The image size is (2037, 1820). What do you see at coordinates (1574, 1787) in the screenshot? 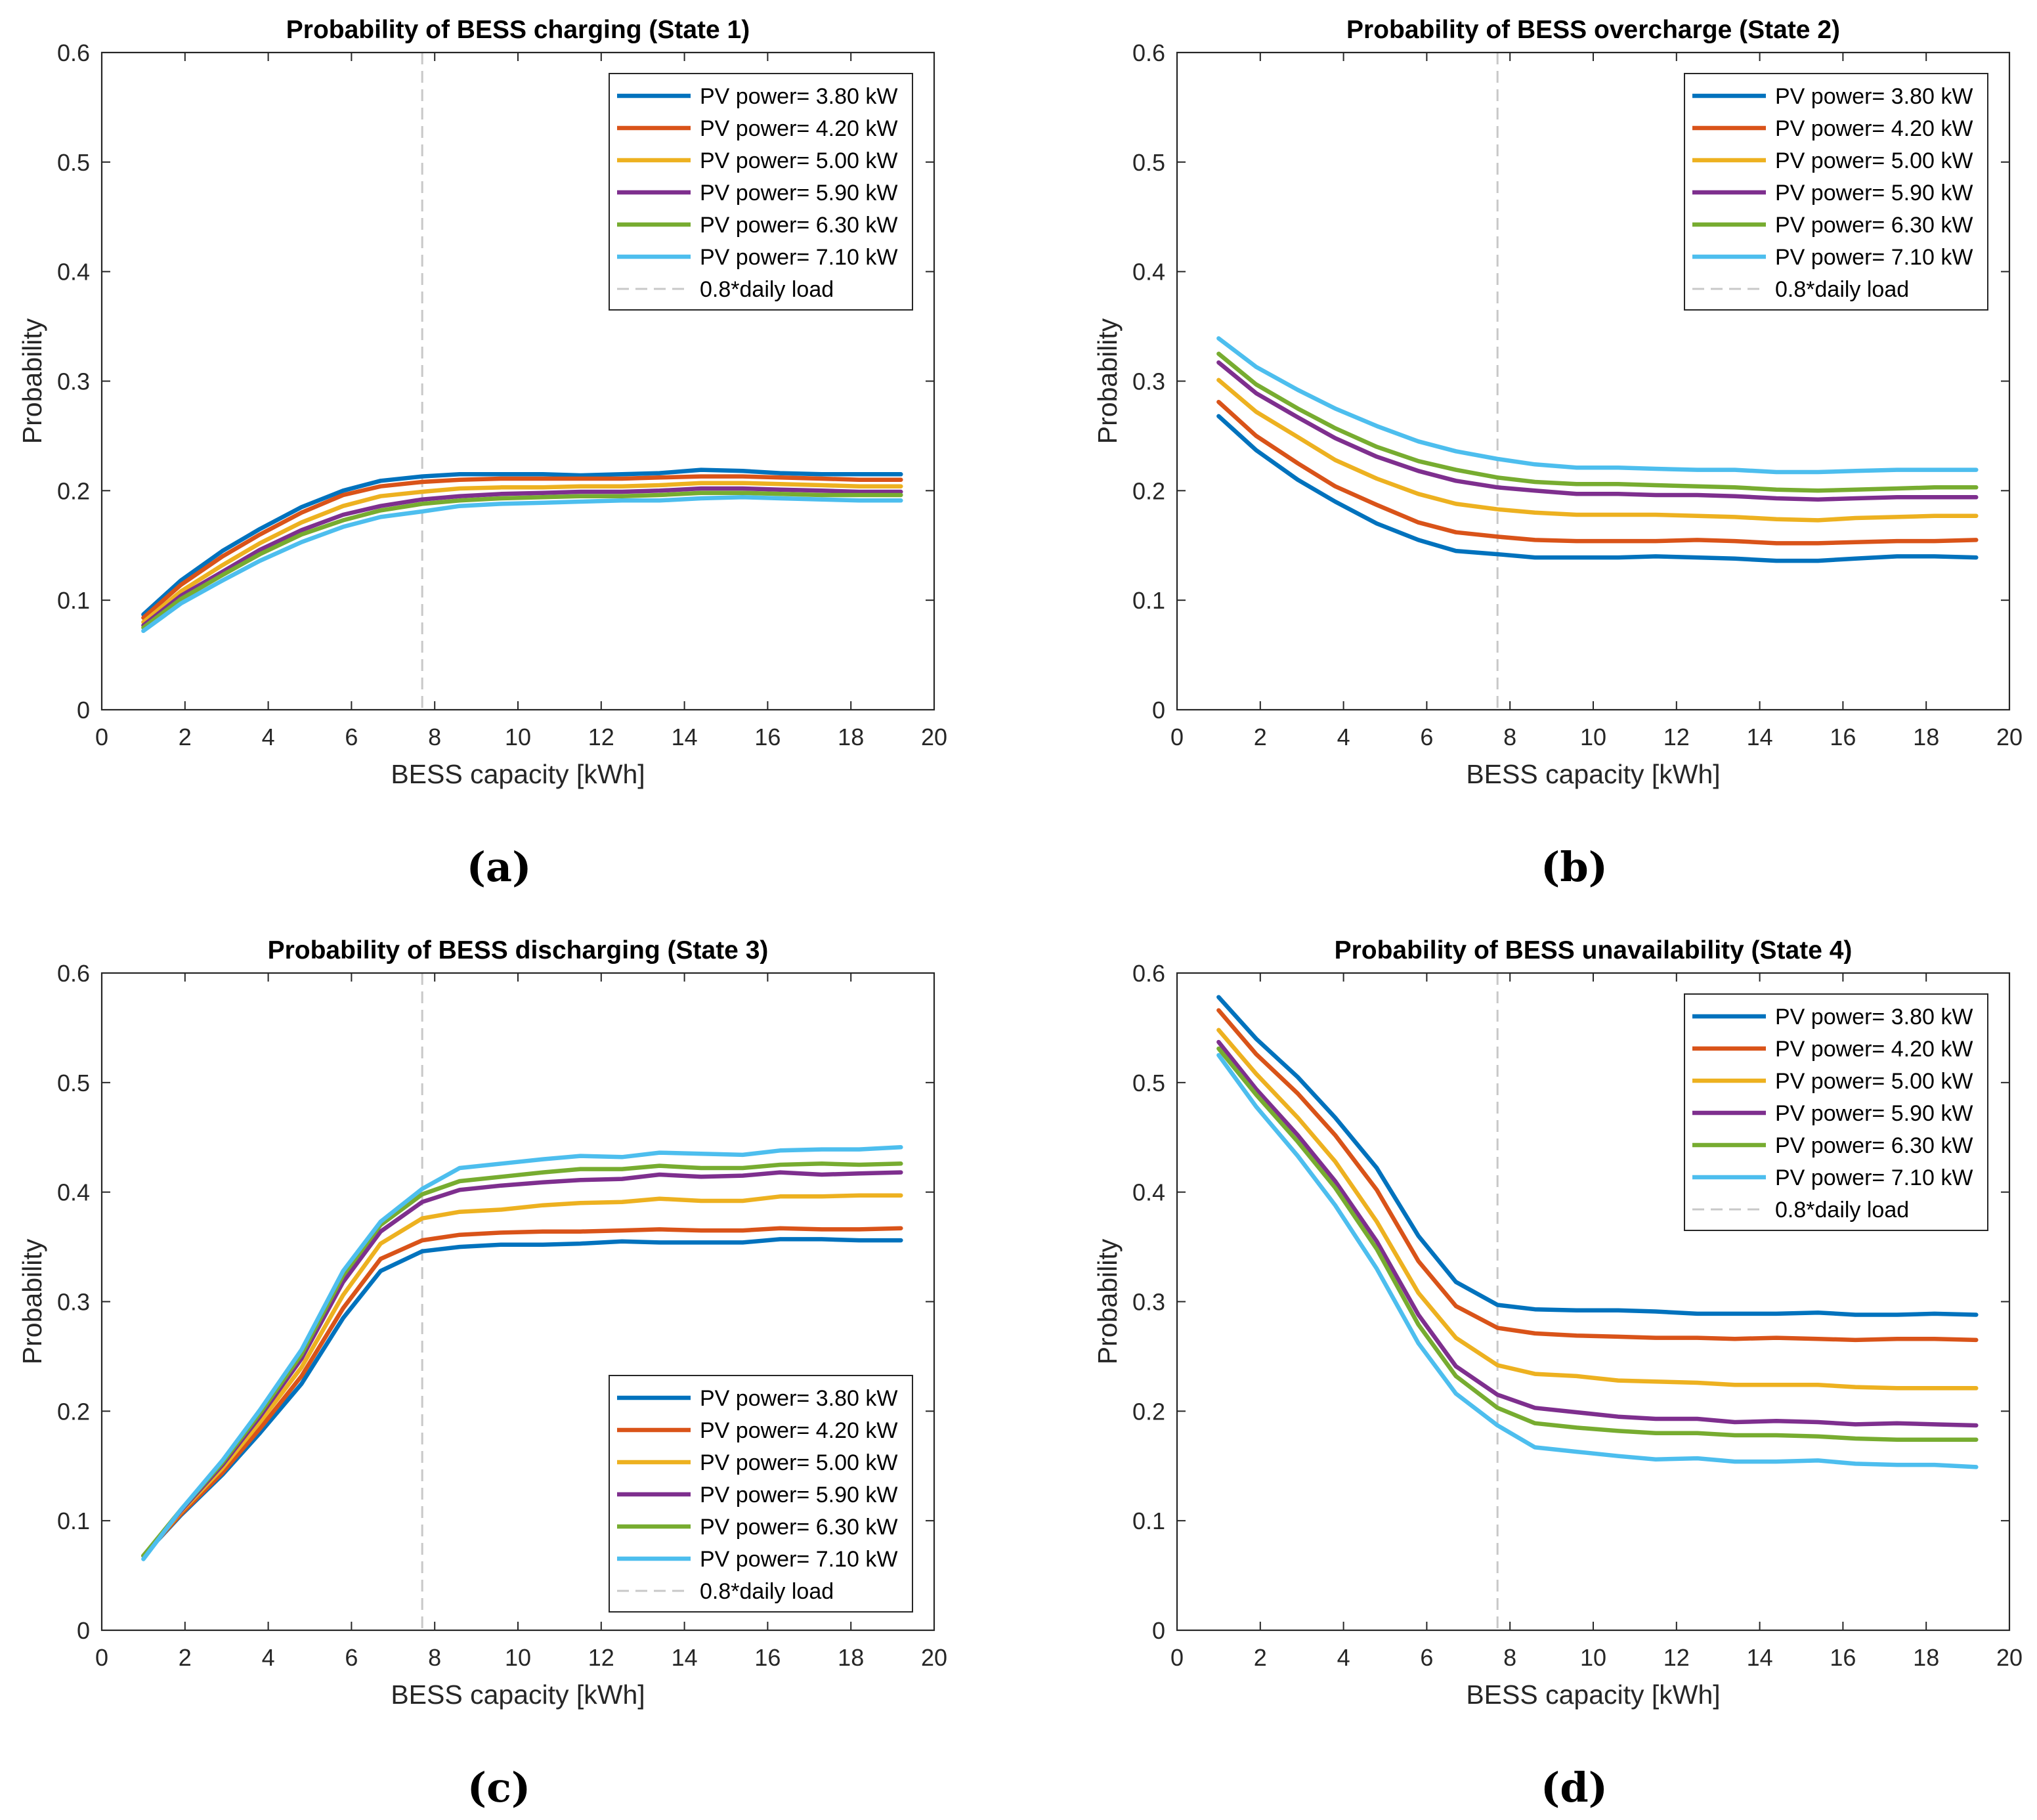
I see `panel-label: (d)` at bounding box center [1574, 1787].